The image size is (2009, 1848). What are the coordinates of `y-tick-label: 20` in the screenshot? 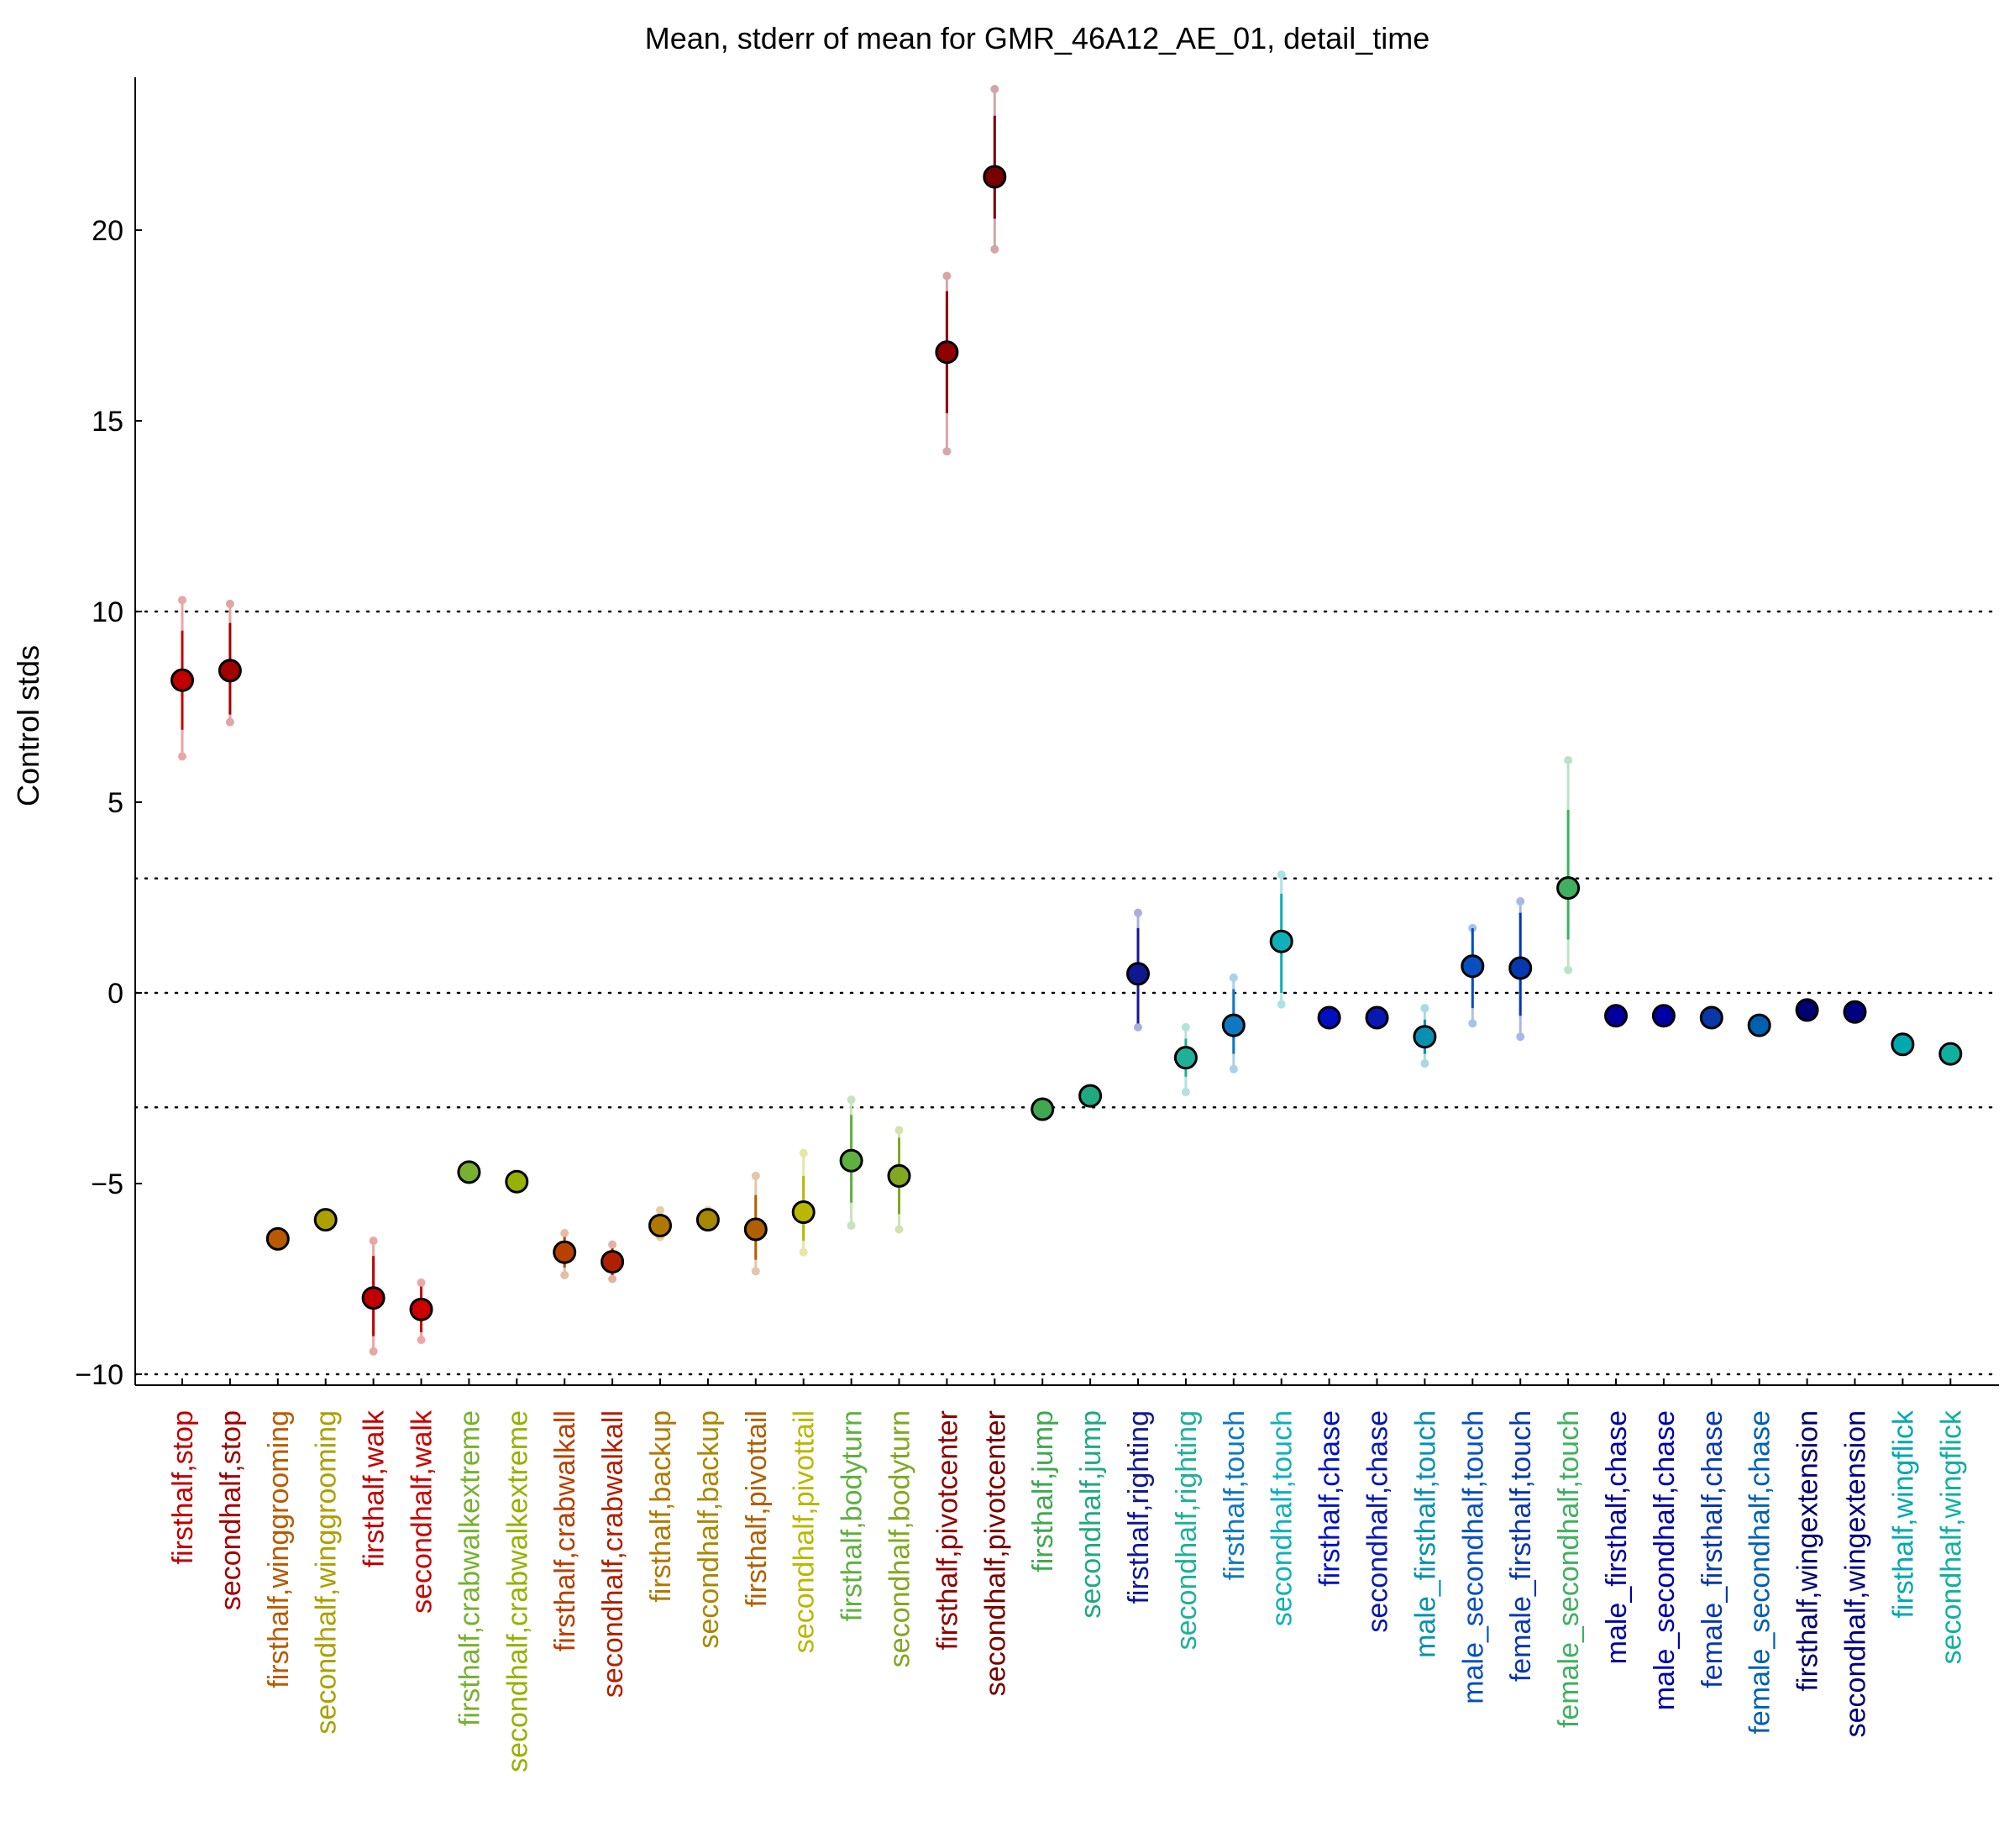 It's located at (107, 231).